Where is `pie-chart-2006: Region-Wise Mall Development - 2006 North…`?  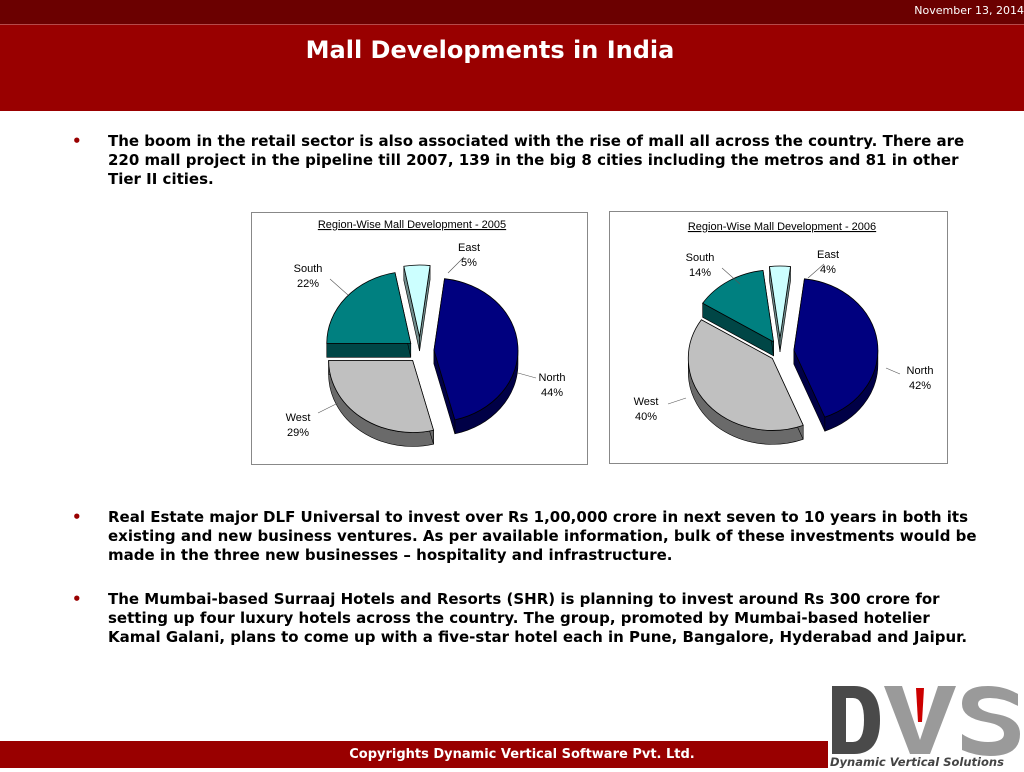 pie-chart-2006: Region-Wise Mall Development - 2006 North… is located at coordinates (778, 337).